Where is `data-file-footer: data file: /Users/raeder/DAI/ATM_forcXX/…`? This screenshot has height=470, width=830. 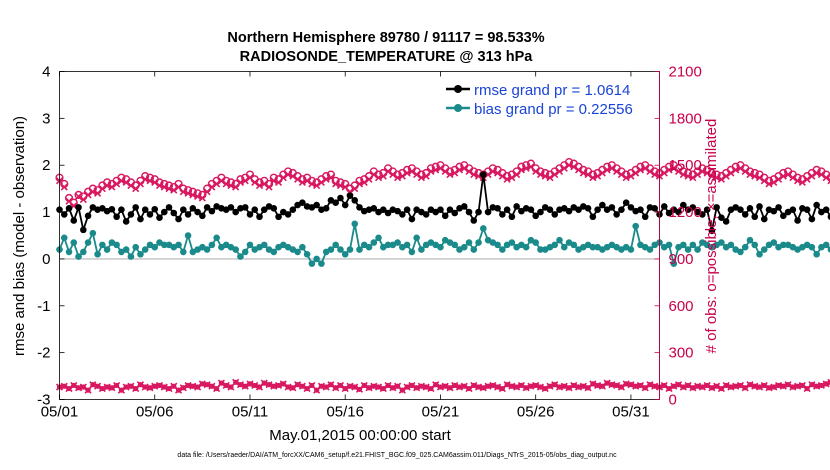 data-file-footer: data file: /Users/raeder/DAI/ATM_forcXX/… is located at coordinates (397, 455).